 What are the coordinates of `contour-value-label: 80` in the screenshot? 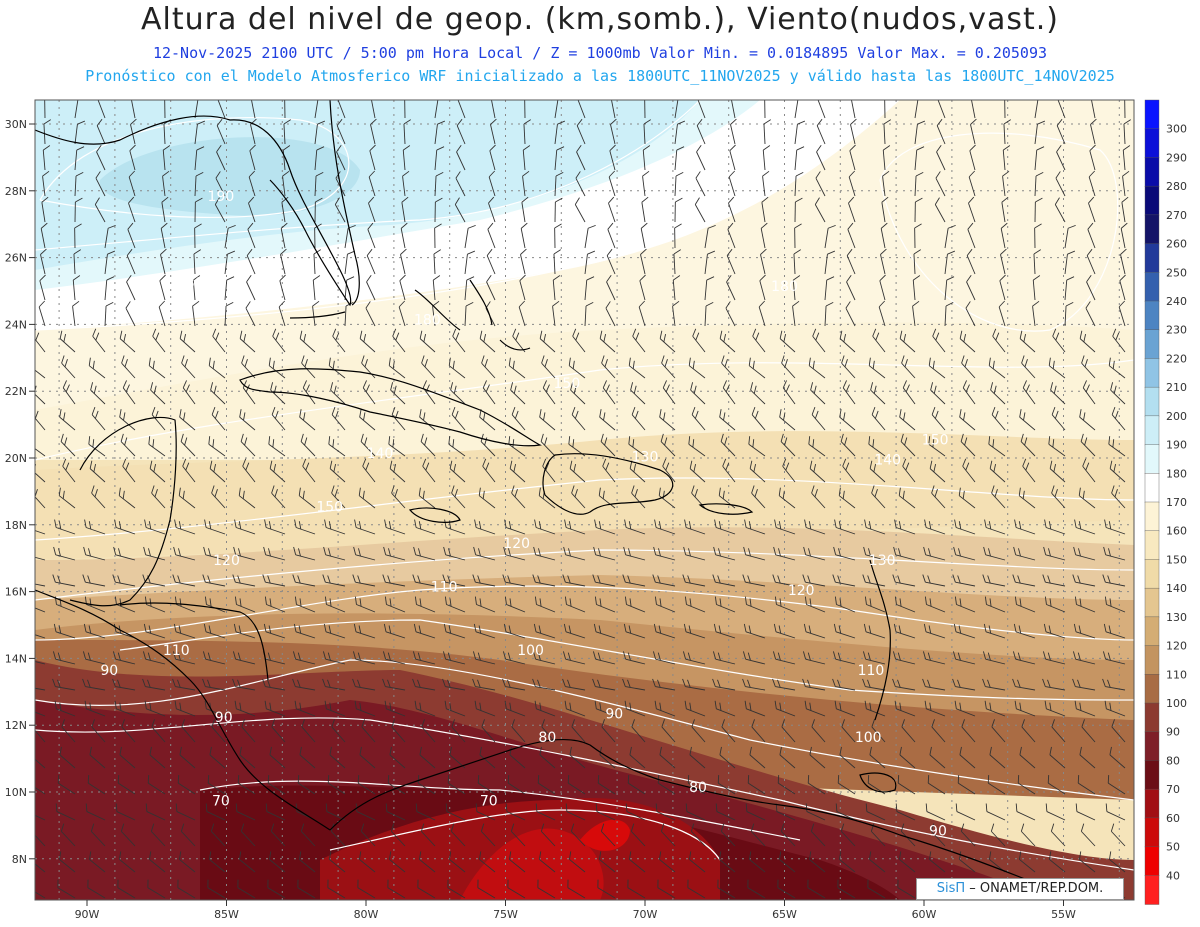 It's located at (698, 788).